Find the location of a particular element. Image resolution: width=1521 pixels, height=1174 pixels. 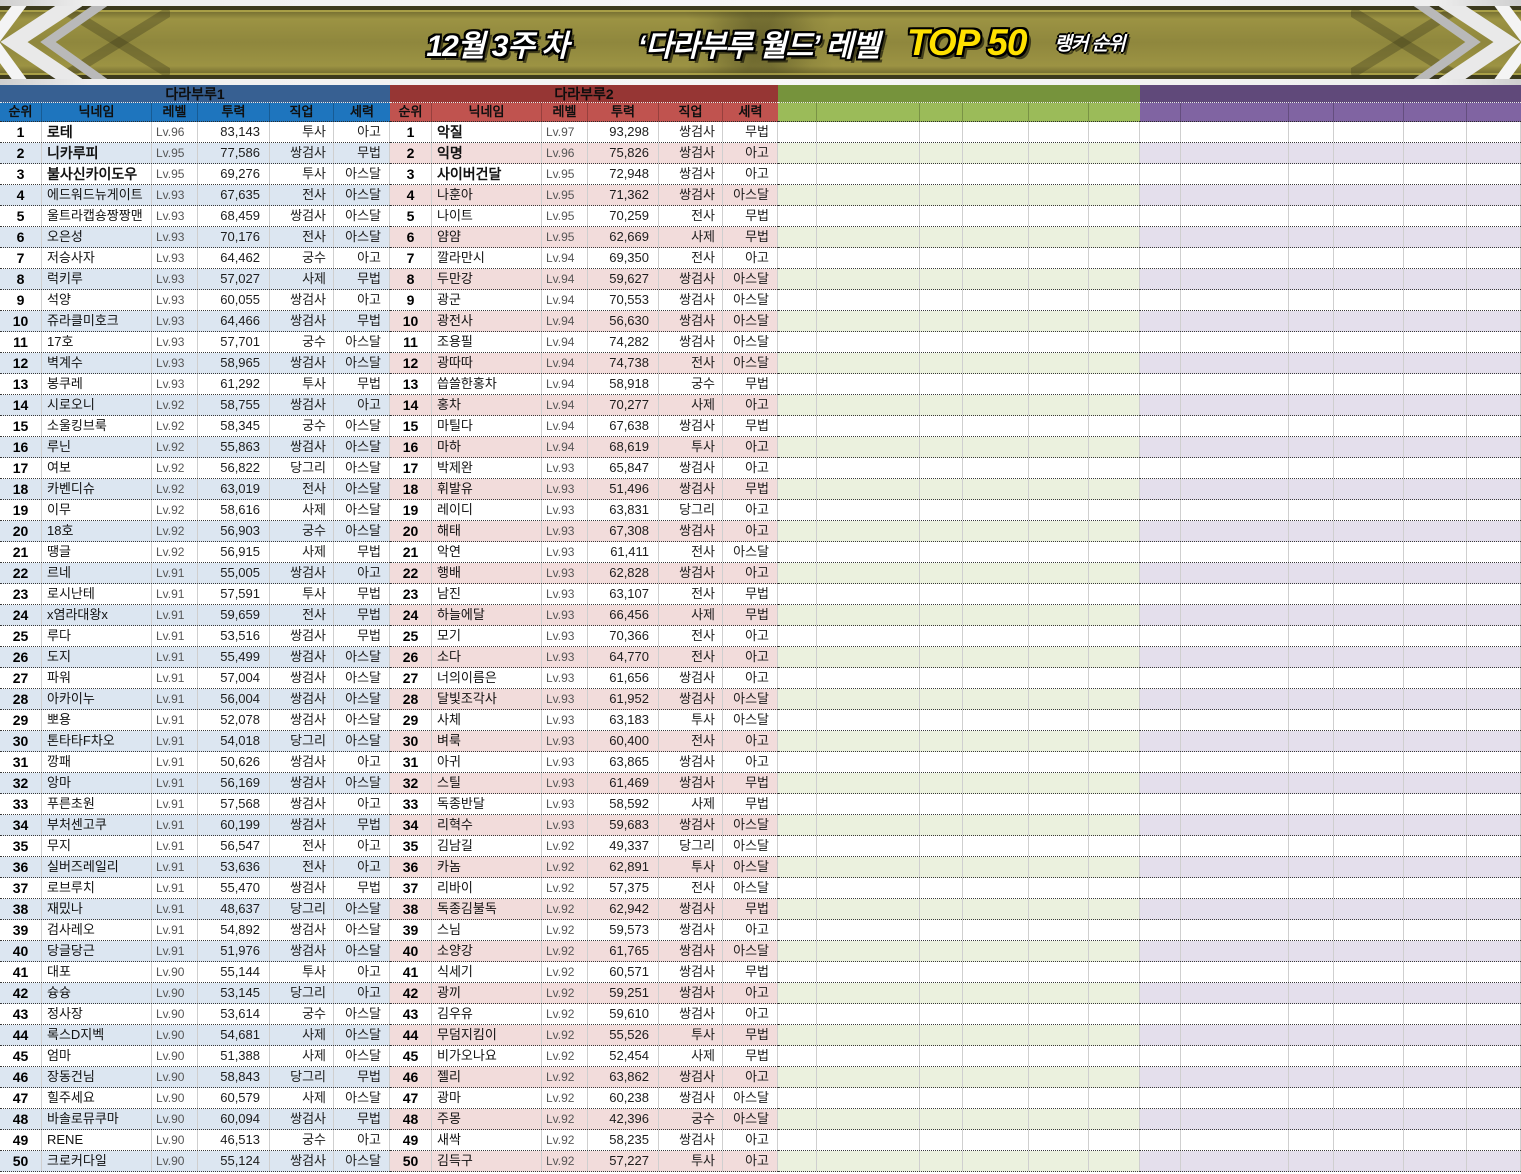

table-row: 10 광전사 Lv.94 56,630 쌍검사 아스달 is located at coordinates (584, 321).